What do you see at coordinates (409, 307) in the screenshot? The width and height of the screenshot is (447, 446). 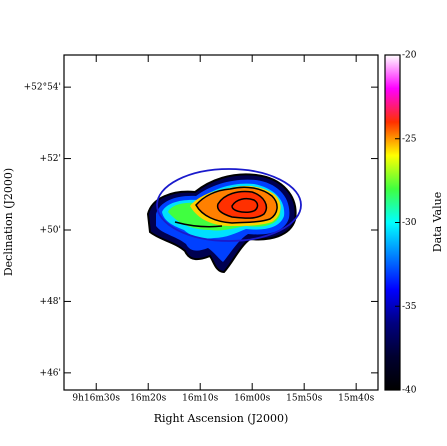 I see `colorbar-tick-label: -35` at bounding box center [409, 307].